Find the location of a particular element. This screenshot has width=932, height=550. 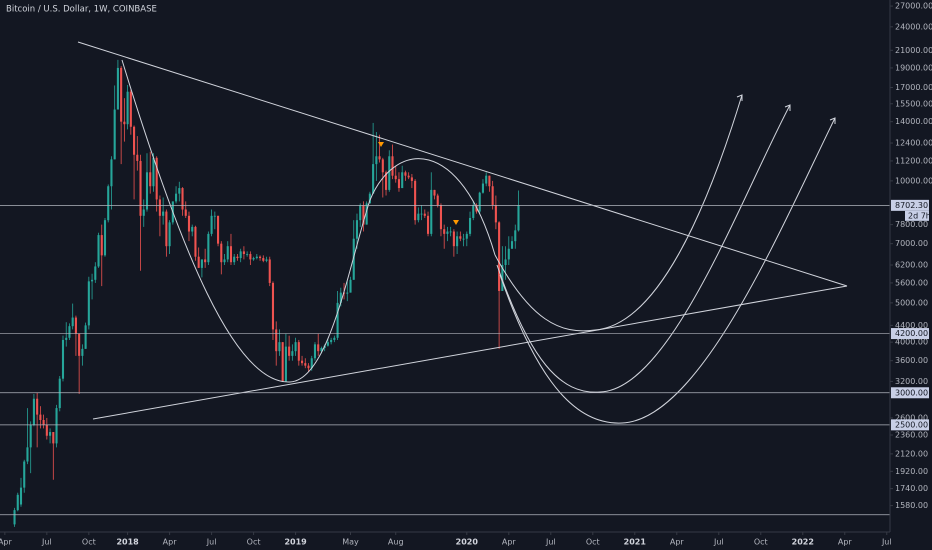

y-tick-label: 14000.00 is located at coordinates (913, 121).